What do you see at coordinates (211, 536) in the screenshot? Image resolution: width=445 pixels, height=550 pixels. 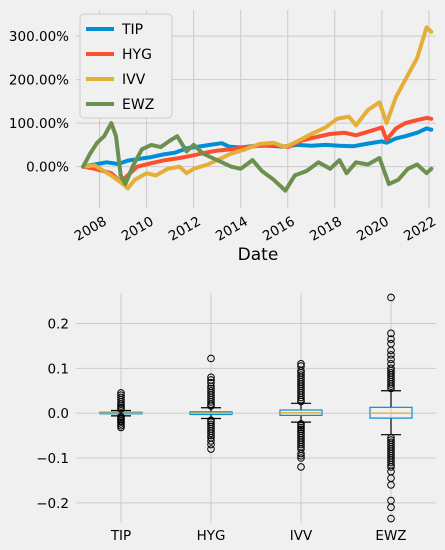 I see `box-x-tick-label: HYG` at bounding box center [211, 536].